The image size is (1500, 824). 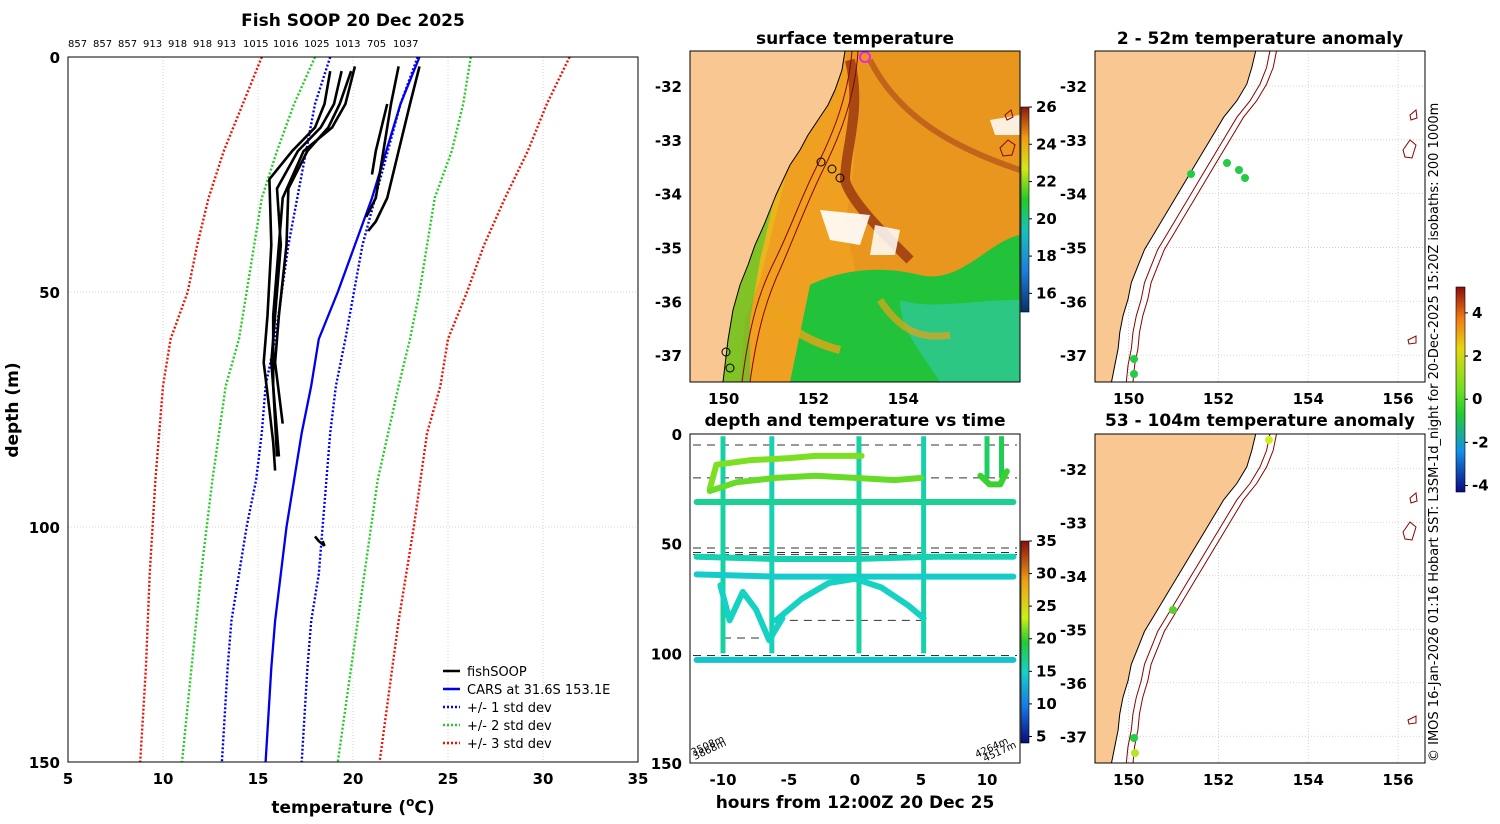 What do you see at coordinates (855, 780) in the screenshot?
I see `x-tick-label: 0` at bounding box center [855, 780].